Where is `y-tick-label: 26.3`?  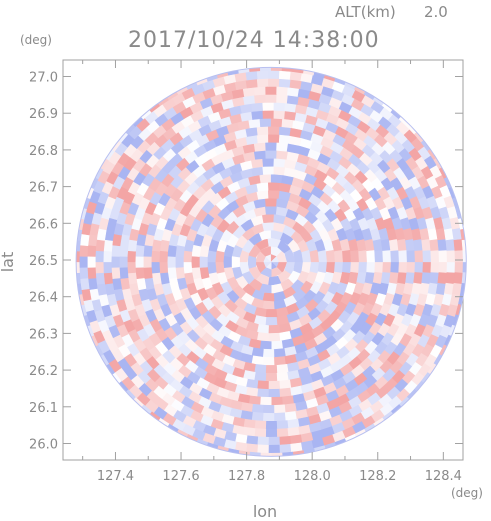
y-tick-label: 26.3 is located at coordinates (43, 334).